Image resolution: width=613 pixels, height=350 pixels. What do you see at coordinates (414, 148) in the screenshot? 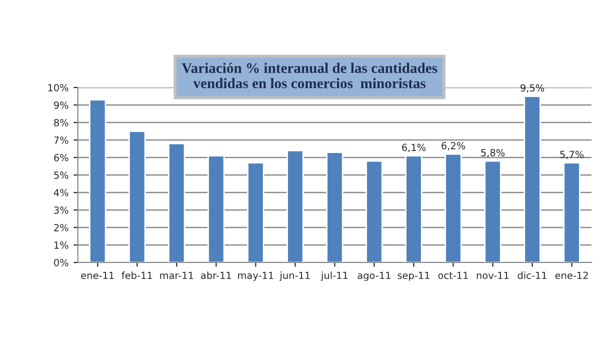
I see `data-label: 6,1%` at bounding box center [414, 148].